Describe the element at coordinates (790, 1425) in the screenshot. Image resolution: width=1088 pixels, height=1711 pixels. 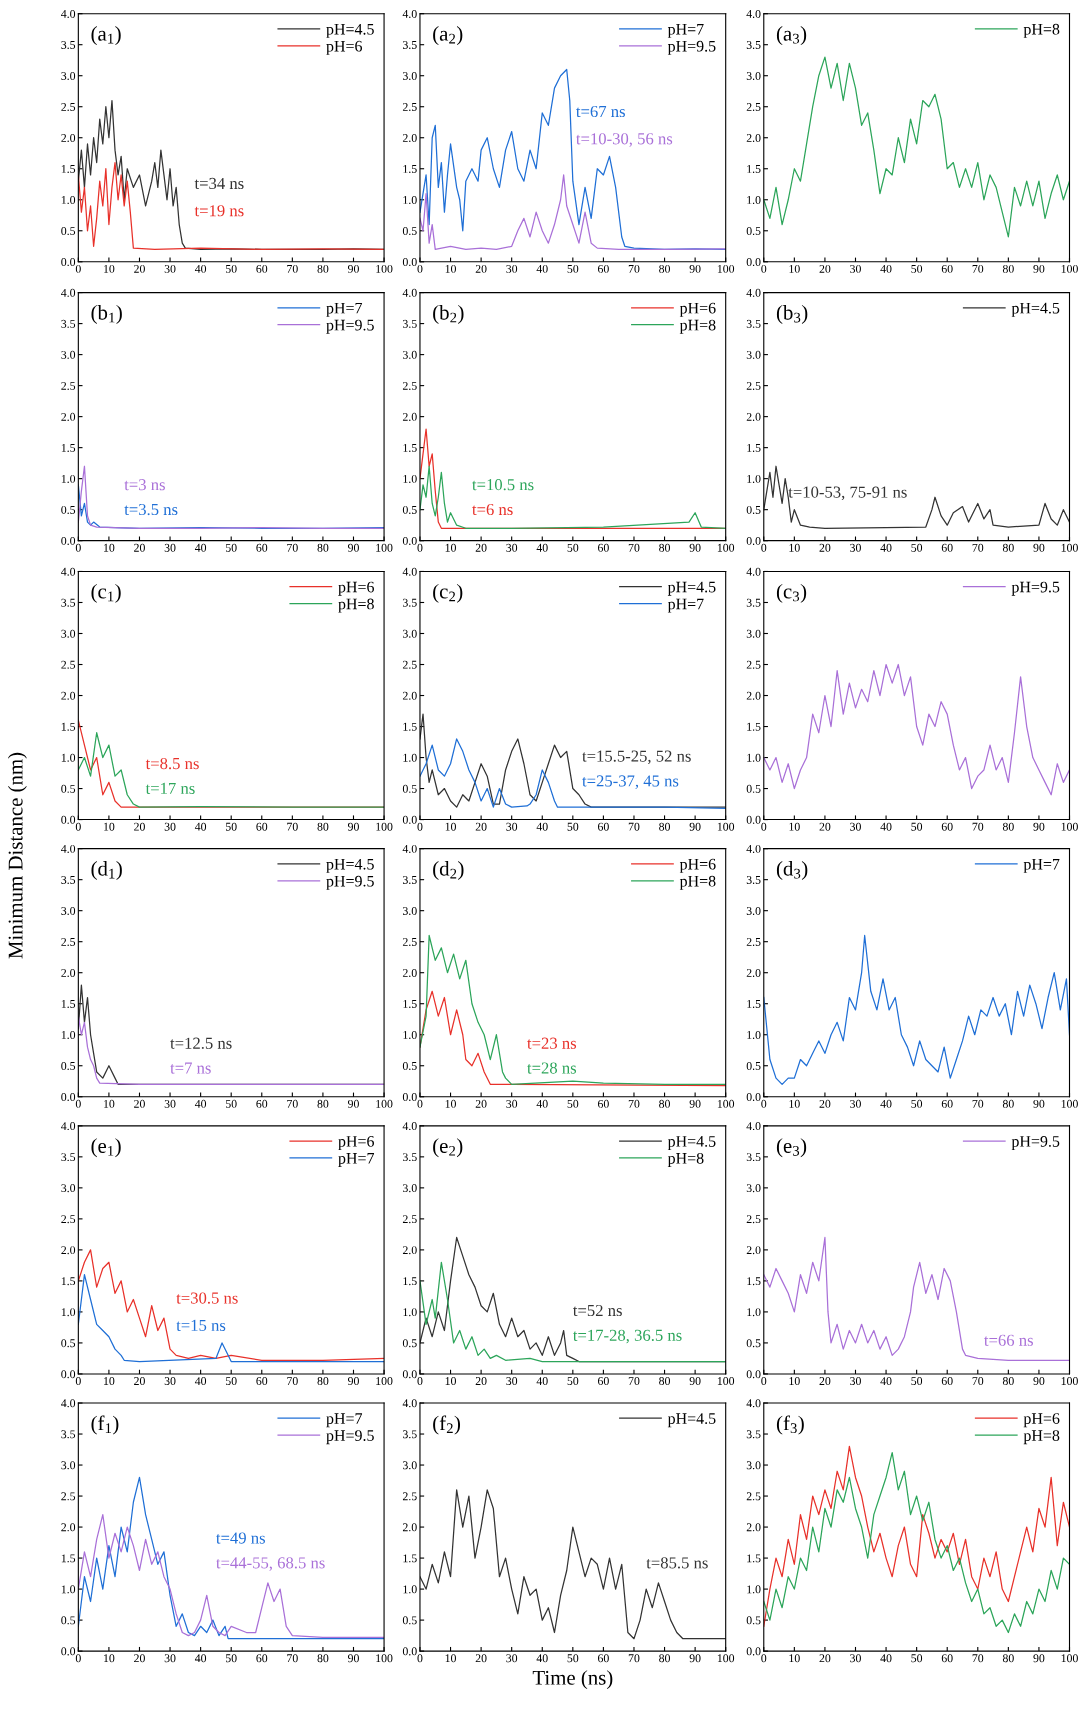
I see `text: (f$_{3}$)` at that location.